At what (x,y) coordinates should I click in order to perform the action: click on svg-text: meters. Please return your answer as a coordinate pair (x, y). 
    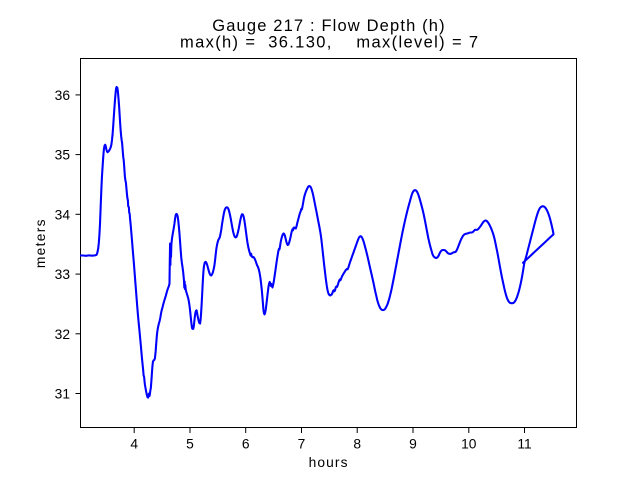
    Looking at the image, I should click on (40, 243).